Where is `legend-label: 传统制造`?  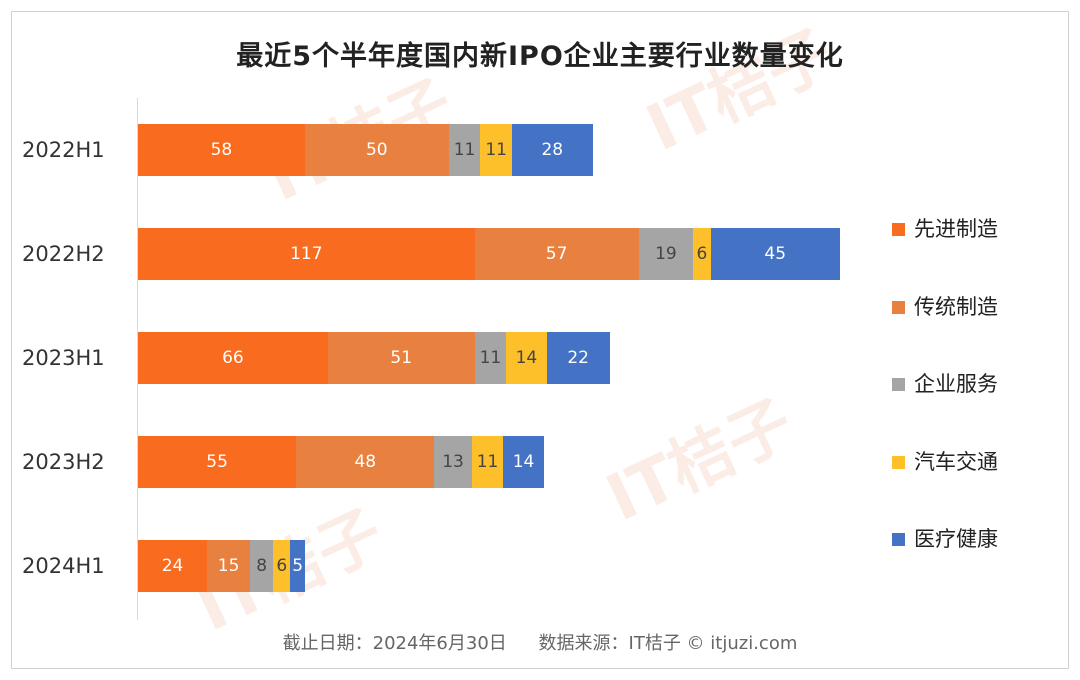
legend-label: 传统制造 is located at coordinates (956, 306).